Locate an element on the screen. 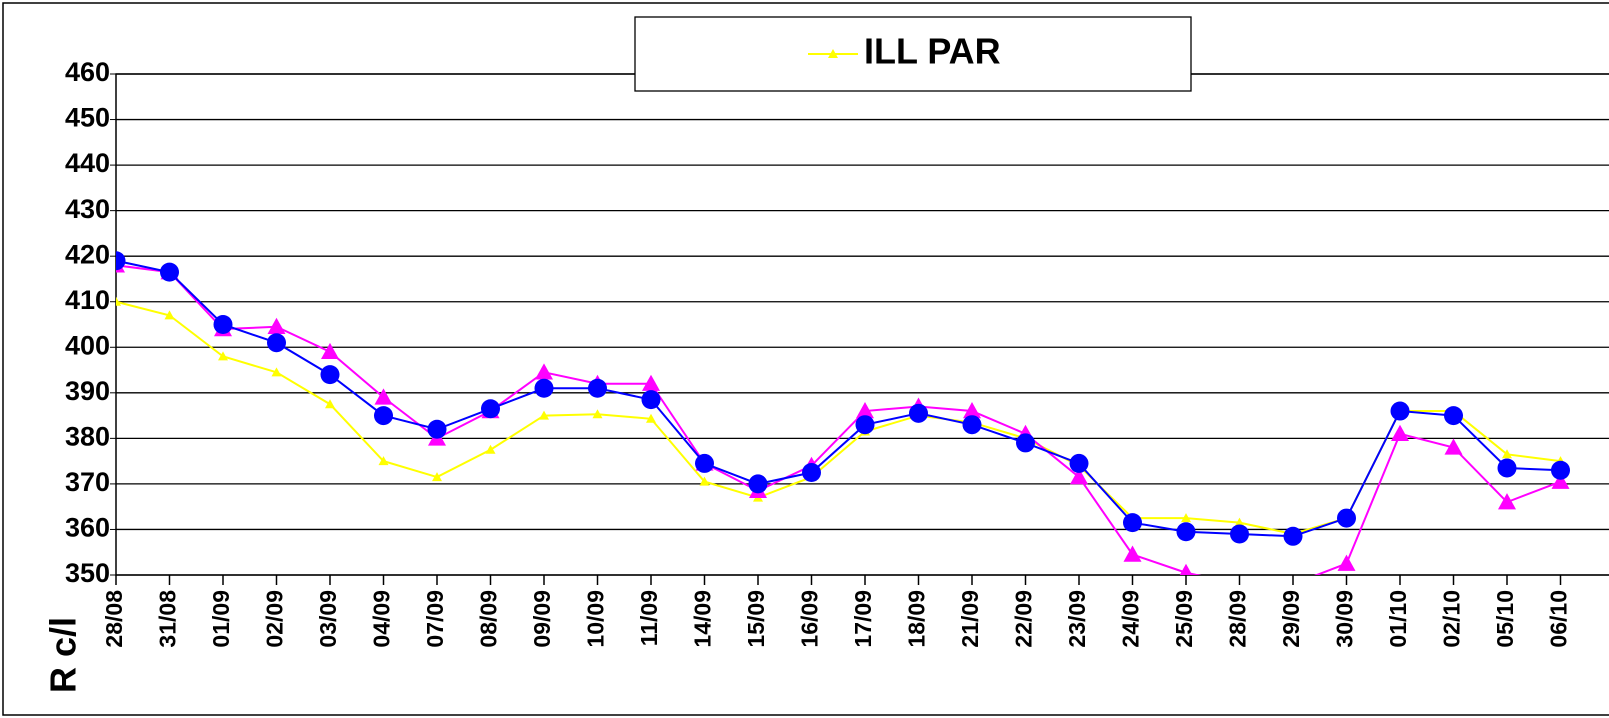 The image size is (1609, 718). x-tick-label: 29/09 is located at coordinates (1291, 619).